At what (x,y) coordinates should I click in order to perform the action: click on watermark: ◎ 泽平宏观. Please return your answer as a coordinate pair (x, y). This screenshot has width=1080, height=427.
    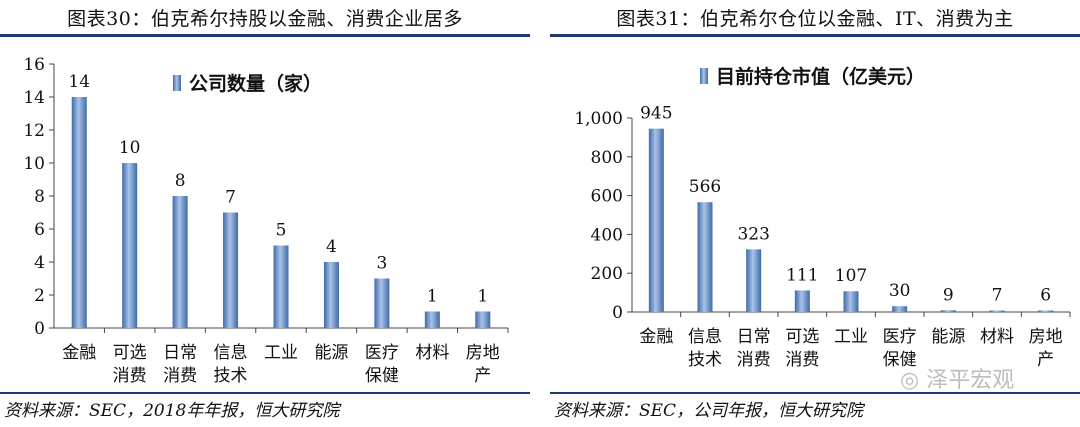
    Looking at the image, I should click on (957, 378).